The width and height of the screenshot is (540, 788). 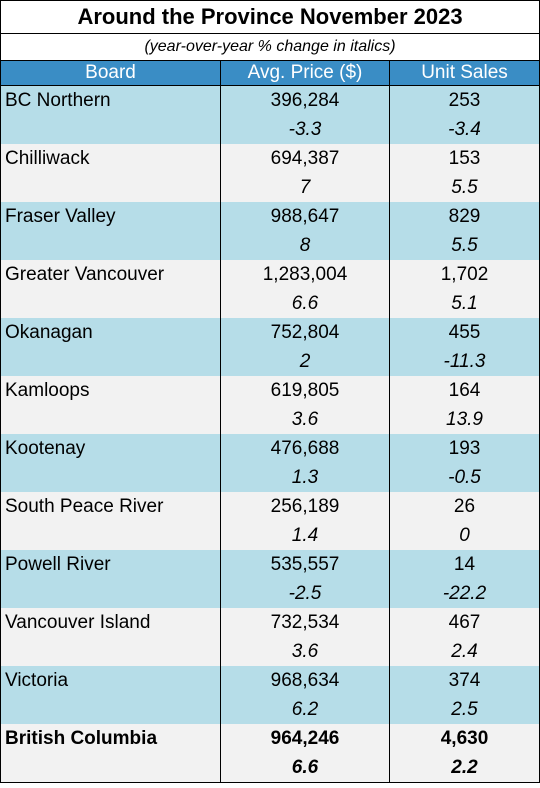 I want to click on table-row: Okanagan 752,804 2 455 -11.3, so click(x=270, y=347).